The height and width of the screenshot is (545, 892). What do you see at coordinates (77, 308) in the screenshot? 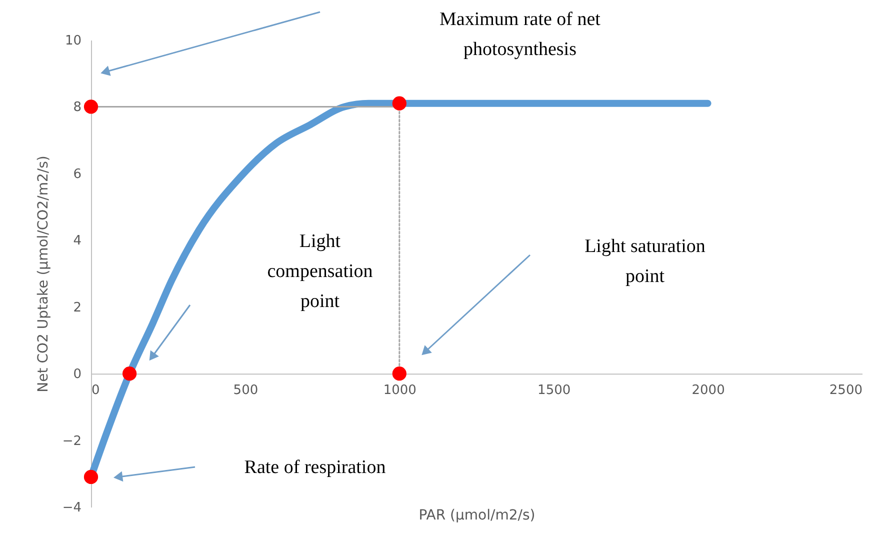
I see `y-tick-label: 2` at bounding box center [77, 308].